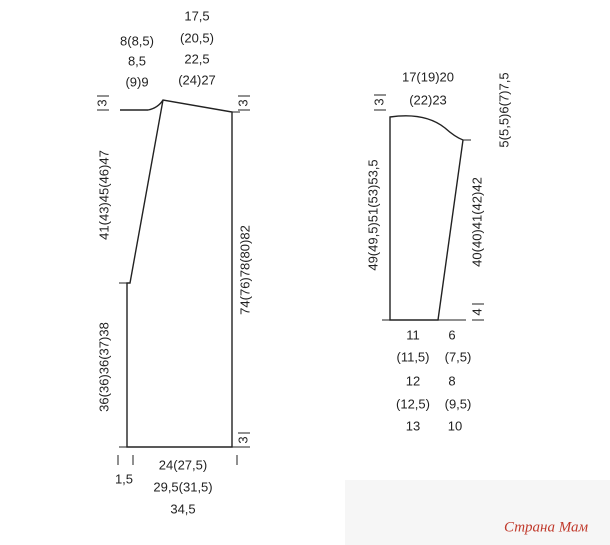 This screenshot has width=610, height=545. What do you see at coordinates (546, 527) in the screenshot?
I see `watermark: Страна Мам` at bounding box center [546, 527].